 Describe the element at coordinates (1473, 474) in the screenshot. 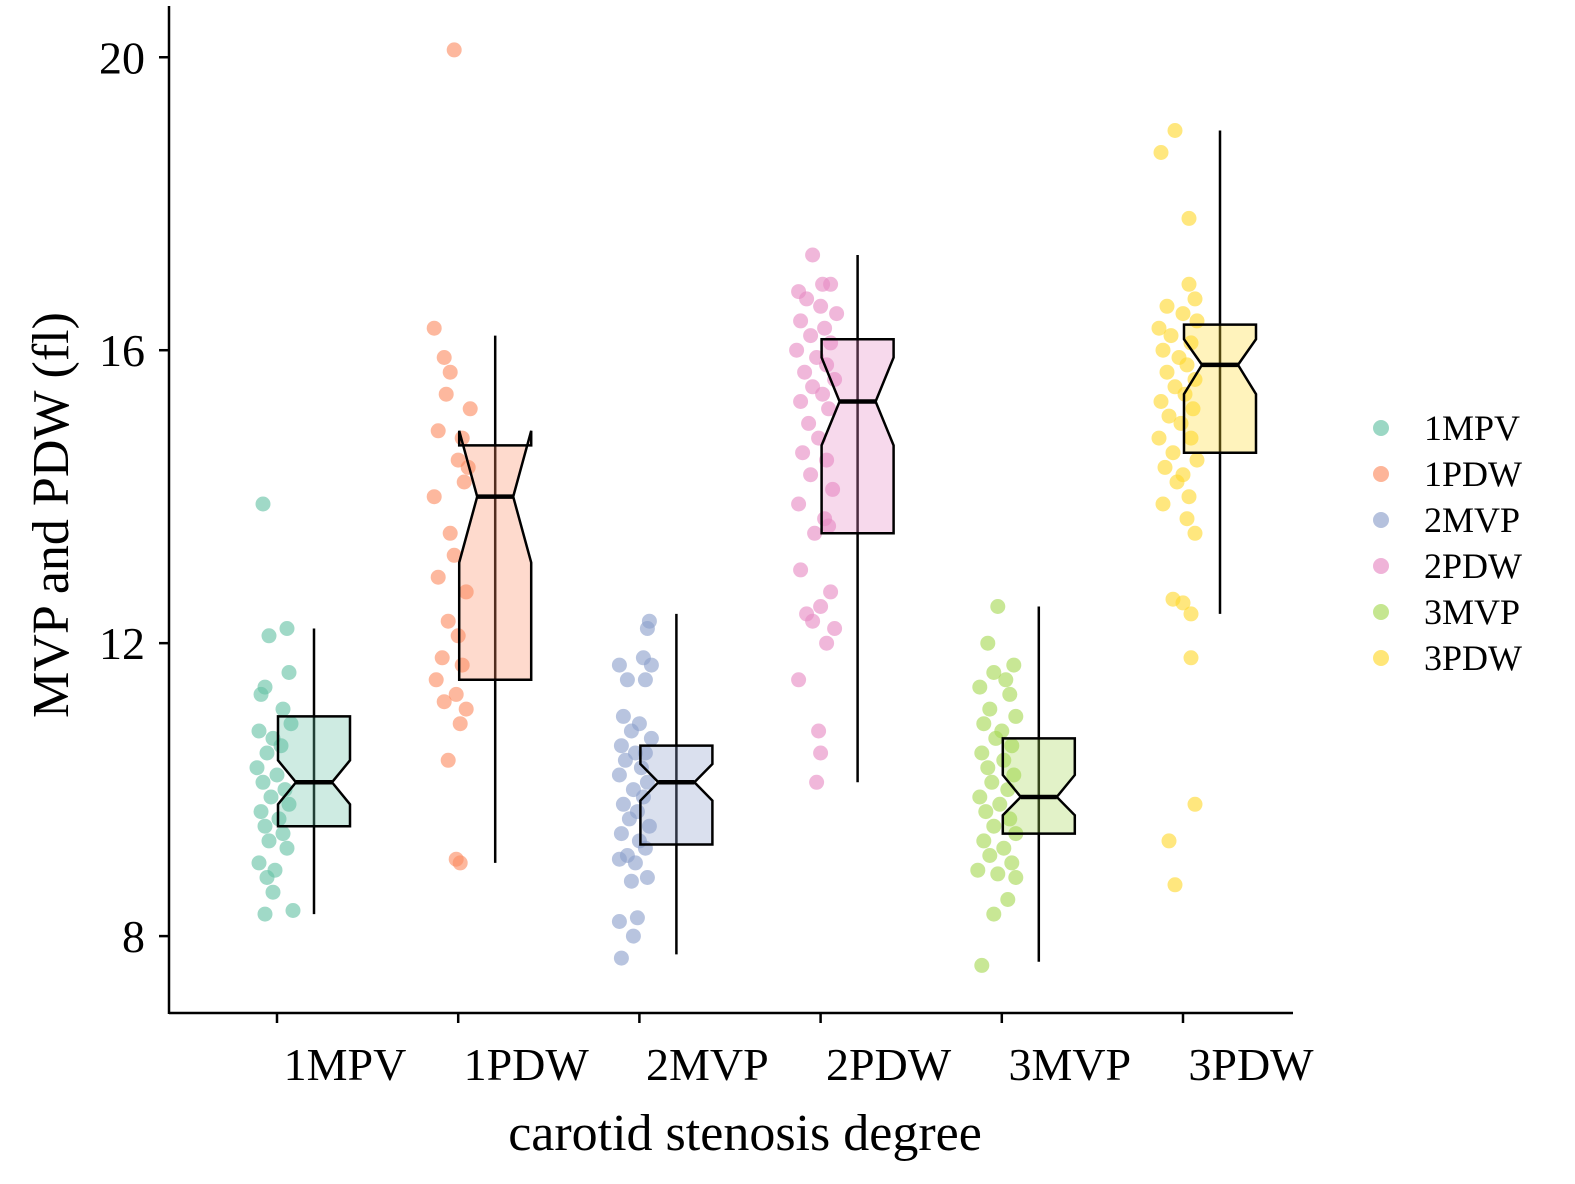

I see `legend-label-1PDW: 1PDW` at that location.